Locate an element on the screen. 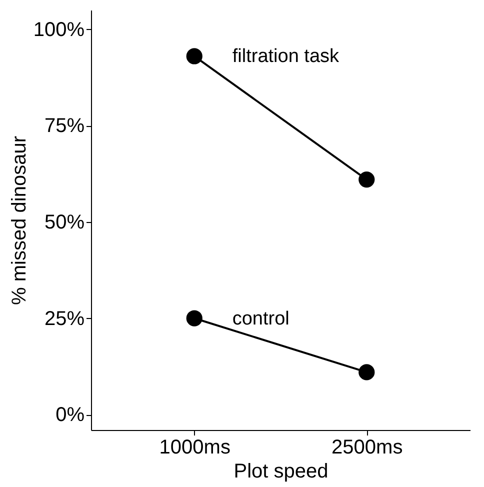 This screenshot has height=487, width=484. y-tick-label: 25% is located at coordinates (64, 319).